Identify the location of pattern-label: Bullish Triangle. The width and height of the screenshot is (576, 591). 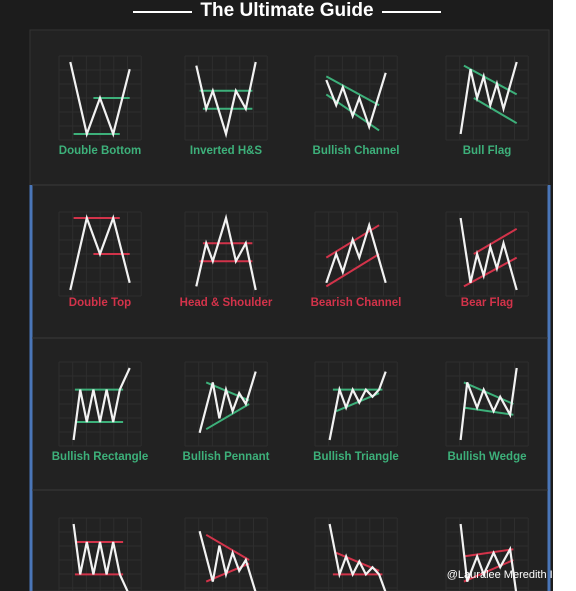
(356, 457).